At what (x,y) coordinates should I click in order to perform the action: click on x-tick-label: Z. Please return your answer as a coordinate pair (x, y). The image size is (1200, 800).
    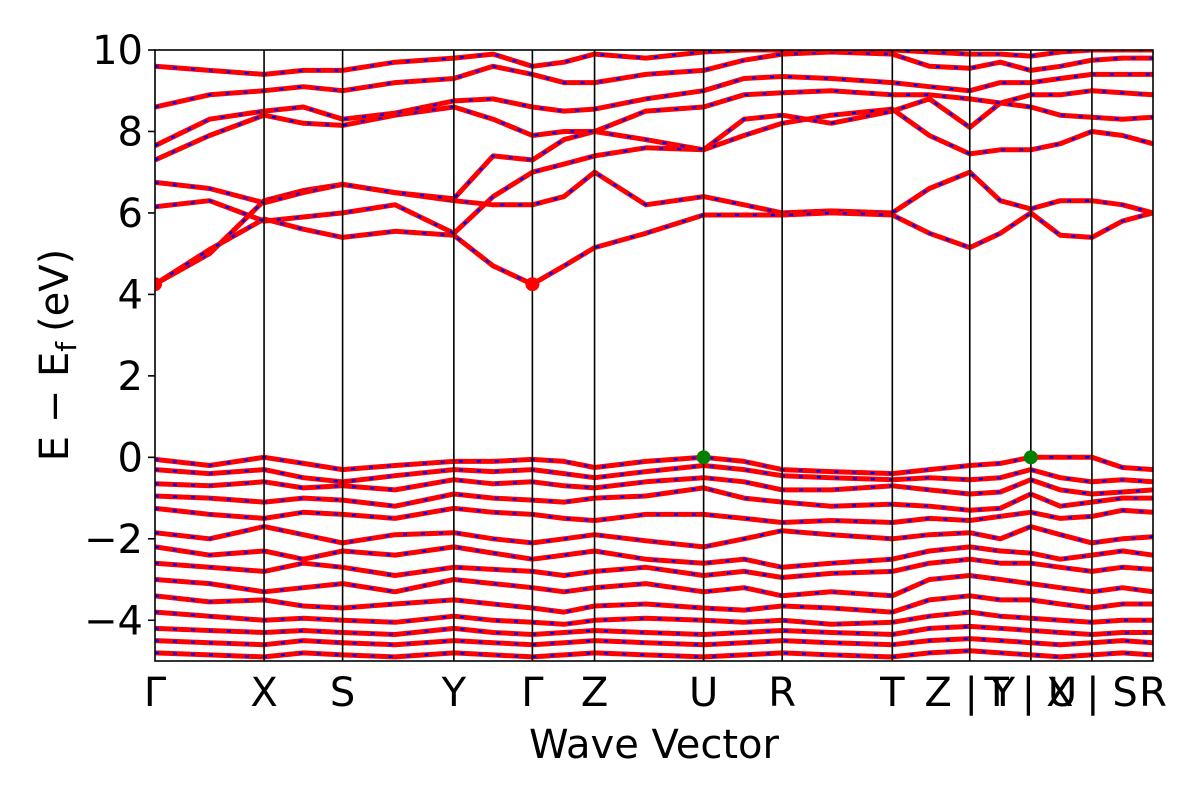
    Looking at the image, I should click on (594, 693).